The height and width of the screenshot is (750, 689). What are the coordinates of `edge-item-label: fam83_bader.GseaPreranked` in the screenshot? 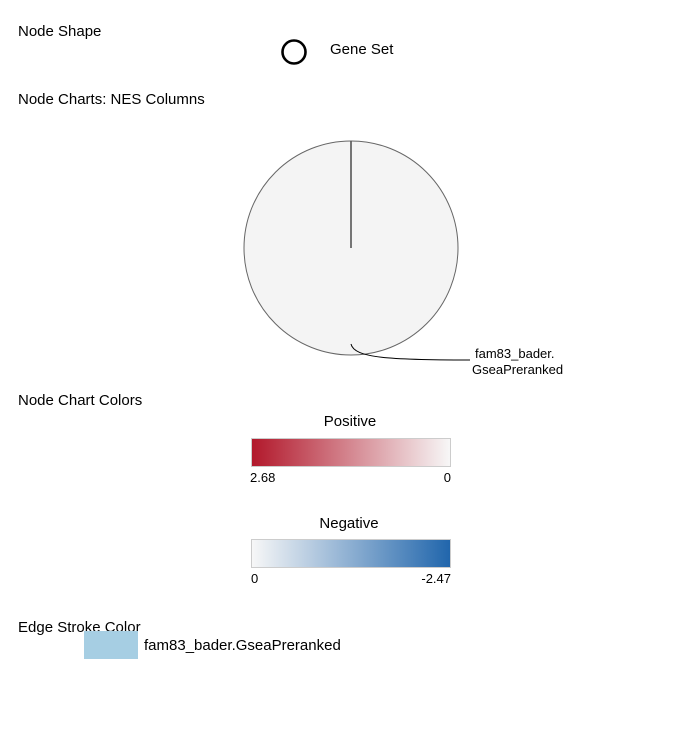 It's located at (242, 645).